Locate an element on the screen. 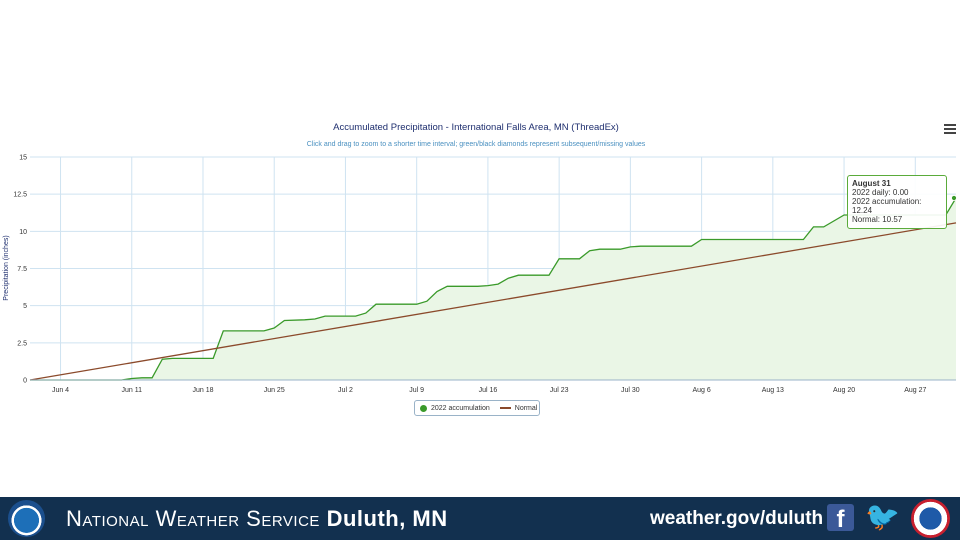 The image size is (960, 540). x-tick-label: Jul 9 is located at coordinates (416, 390).